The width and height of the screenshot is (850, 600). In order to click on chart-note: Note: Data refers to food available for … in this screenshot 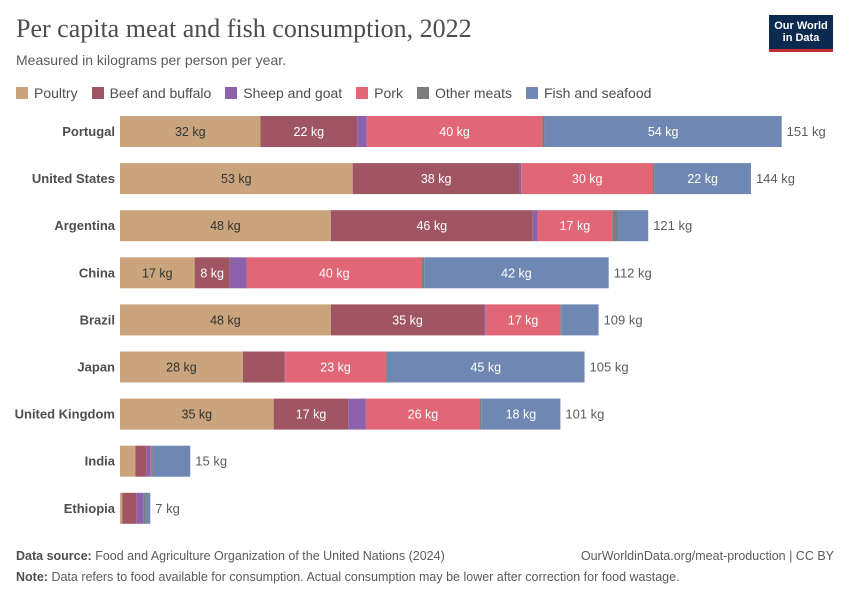, I will do `click(348, 577)`.